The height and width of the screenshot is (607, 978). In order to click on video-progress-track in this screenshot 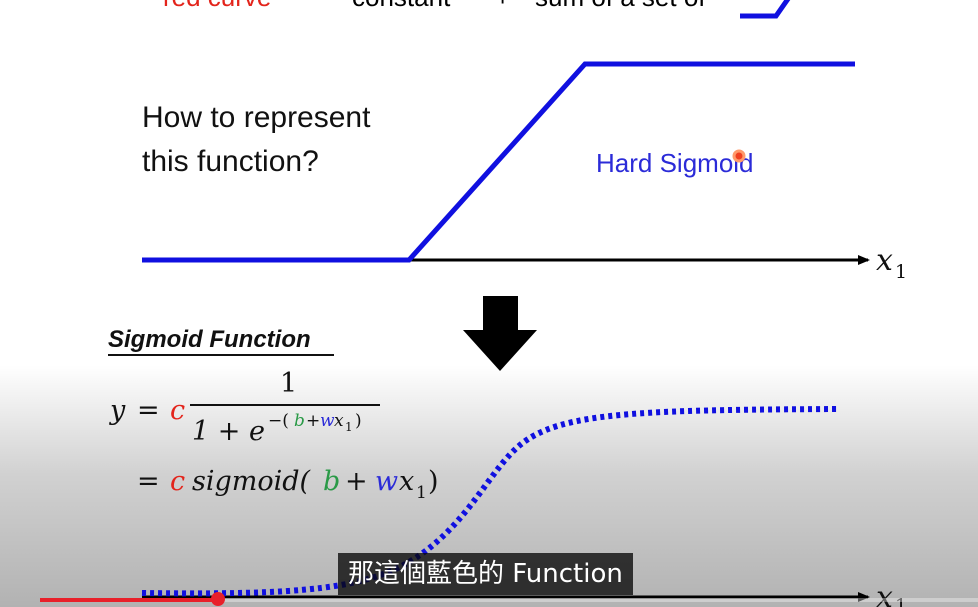, I will do `click(509, 600)`.